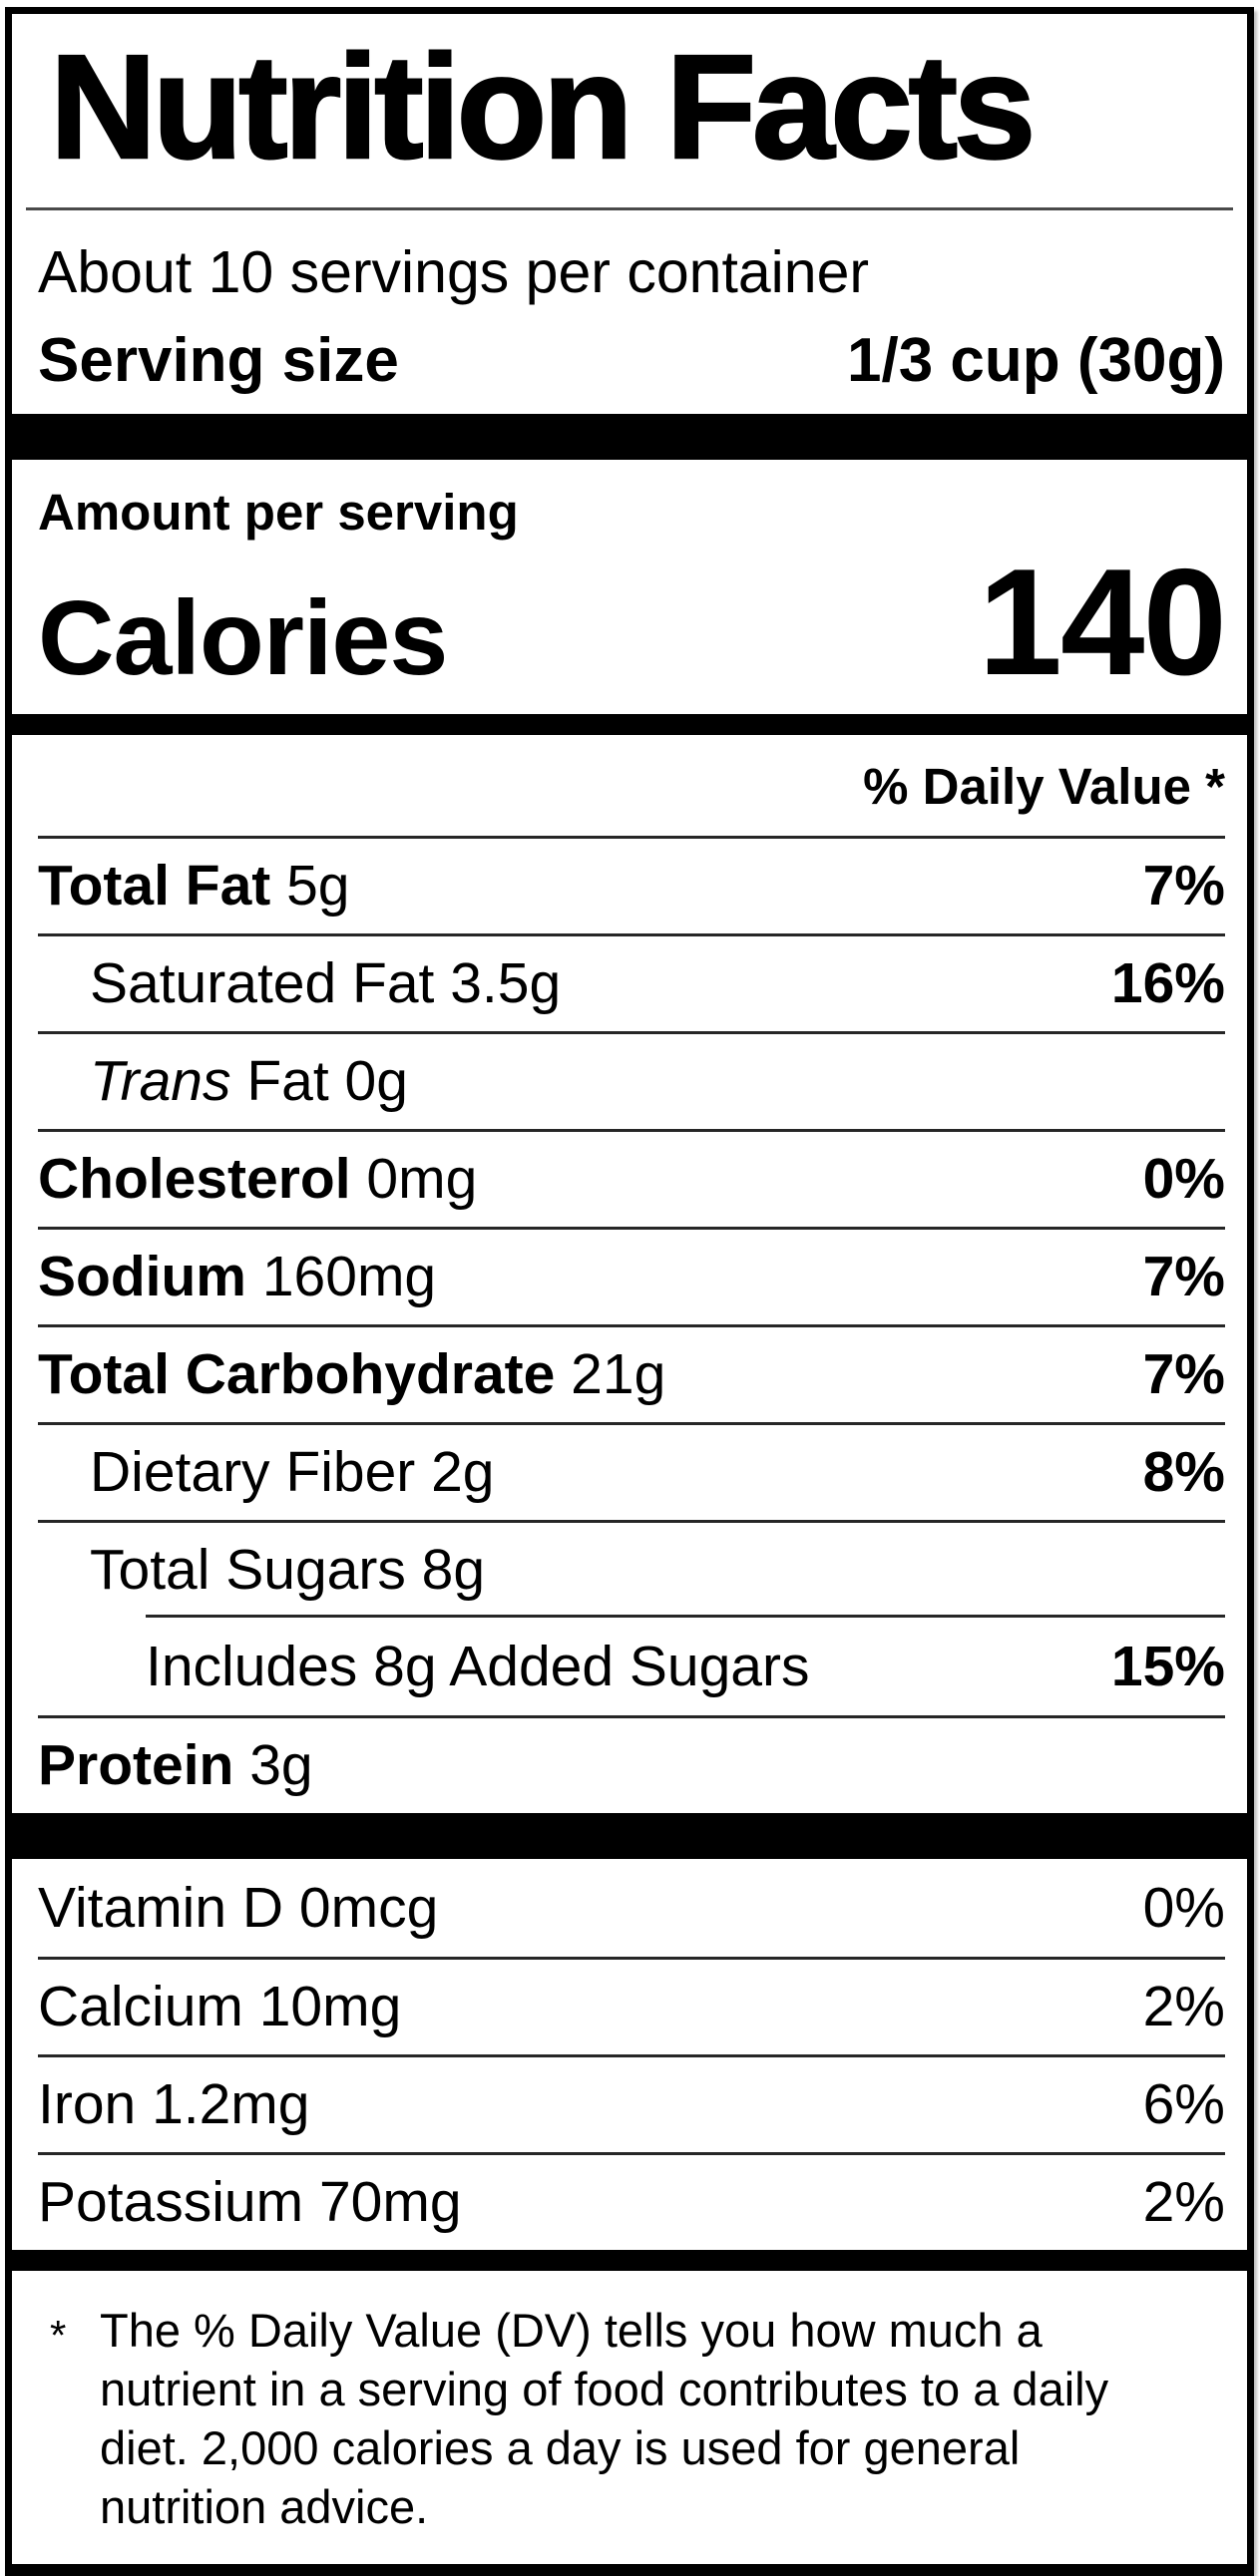 This screenshot has width=1260, height=2576. Describe the element at coordinates (223, 2104) in the screenshot. I see `vitamin-amount: 1.2mg` at that location.